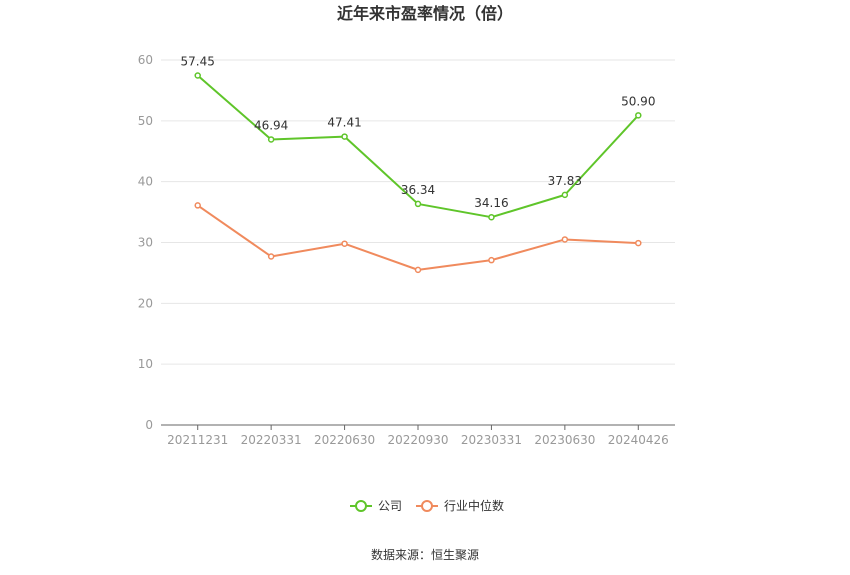 This screenshot has width=850, height=575. Describe the element at coordinates (425, 13) in the screenshot. I see `chart-title: 近年来市盈率情况（倍）` at that location.